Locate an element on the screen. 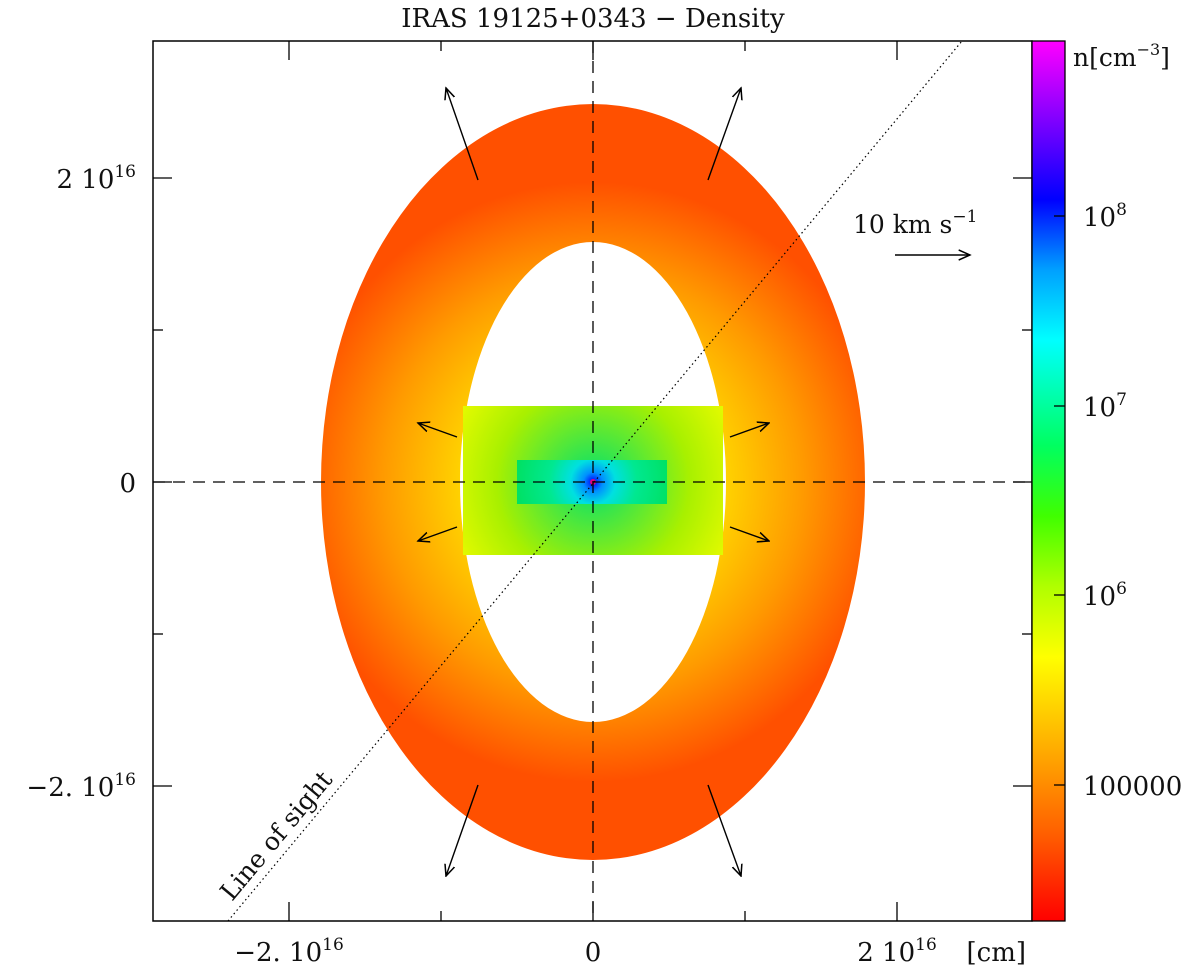 The image size is (1200, 971). y-tick-label: −2. 1016 is located at coordinates (81, 786).